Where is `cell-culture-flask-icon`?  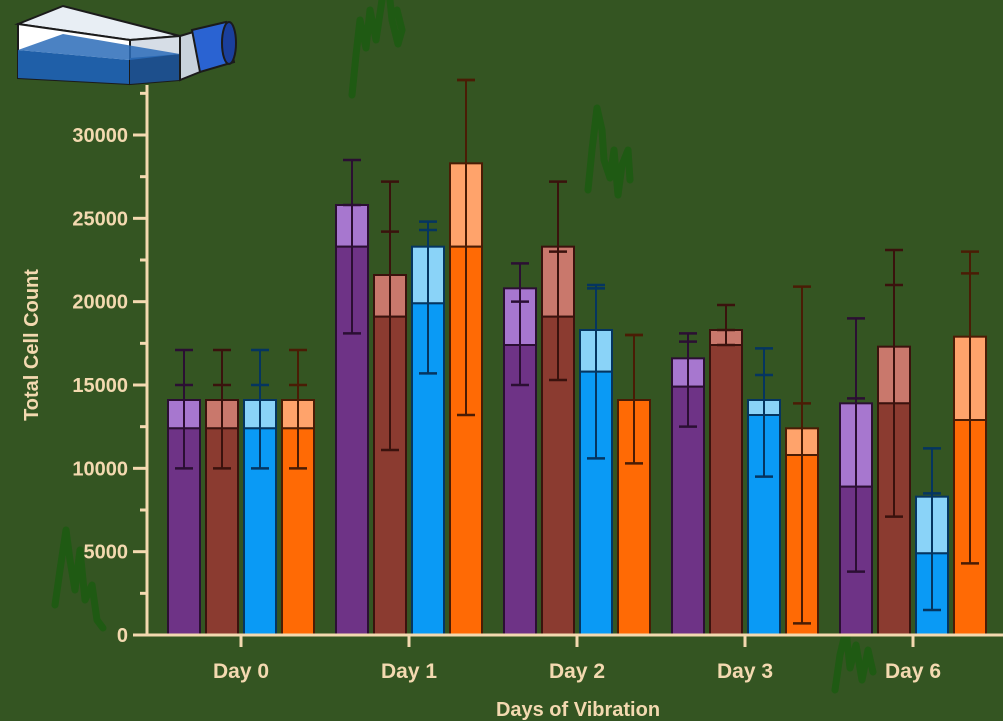 cell-culture-flask-icon is located at coordinates (125, 45).